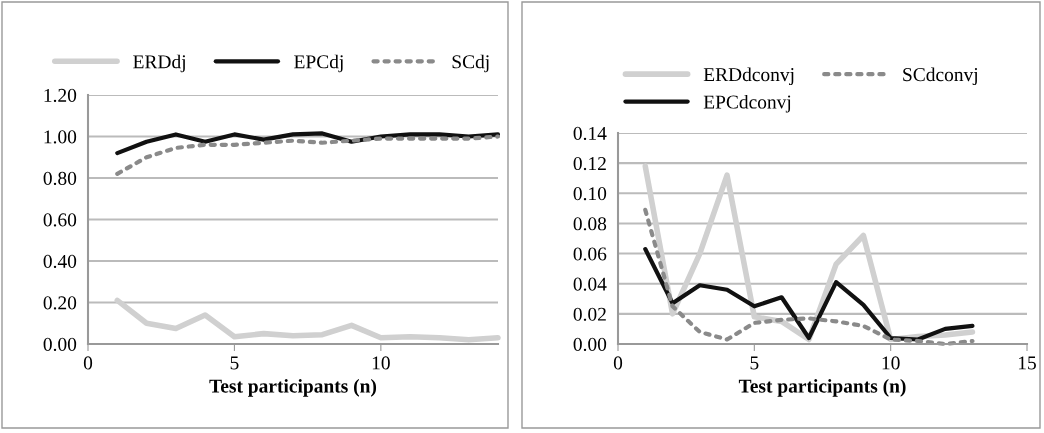  I want to click on y-tick-label: 0.04, so click(590, 284).